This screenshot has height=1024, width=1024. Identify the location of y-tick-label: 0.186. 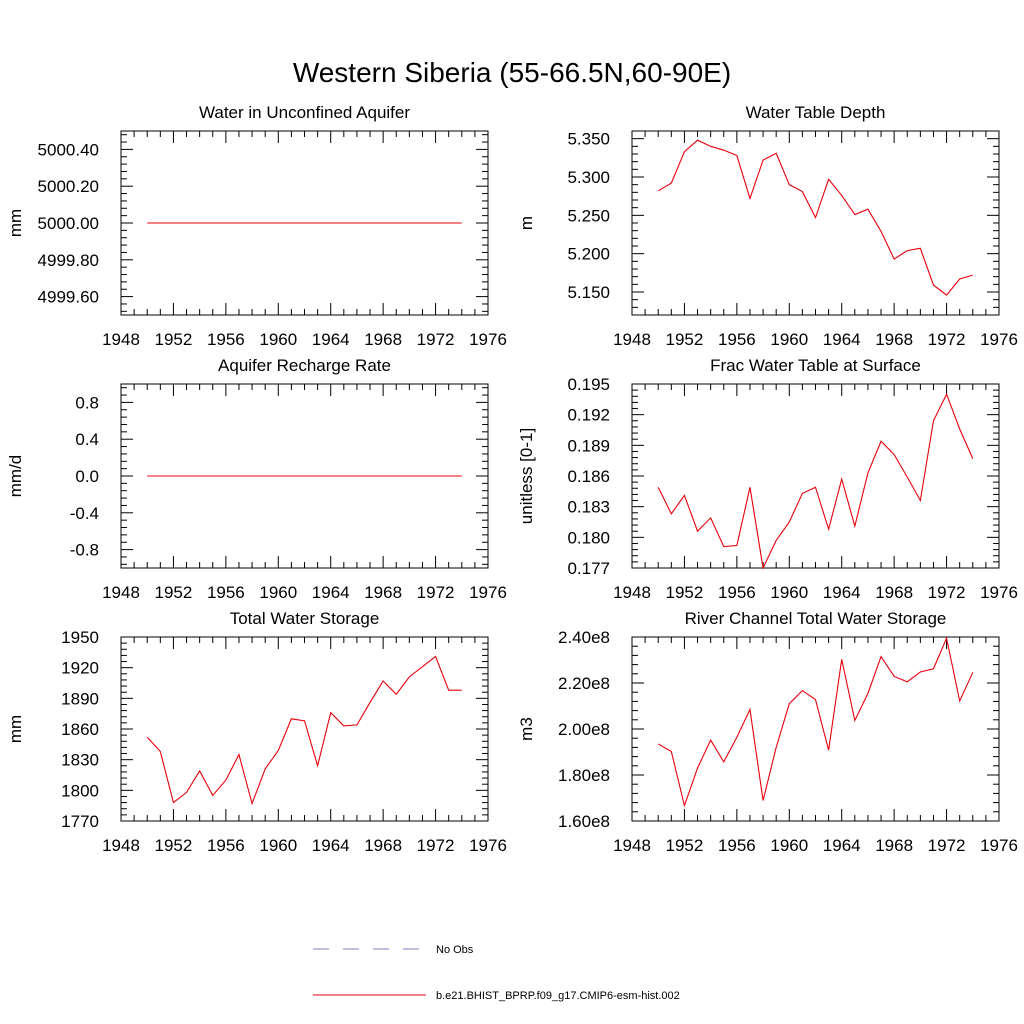
(588, 476).